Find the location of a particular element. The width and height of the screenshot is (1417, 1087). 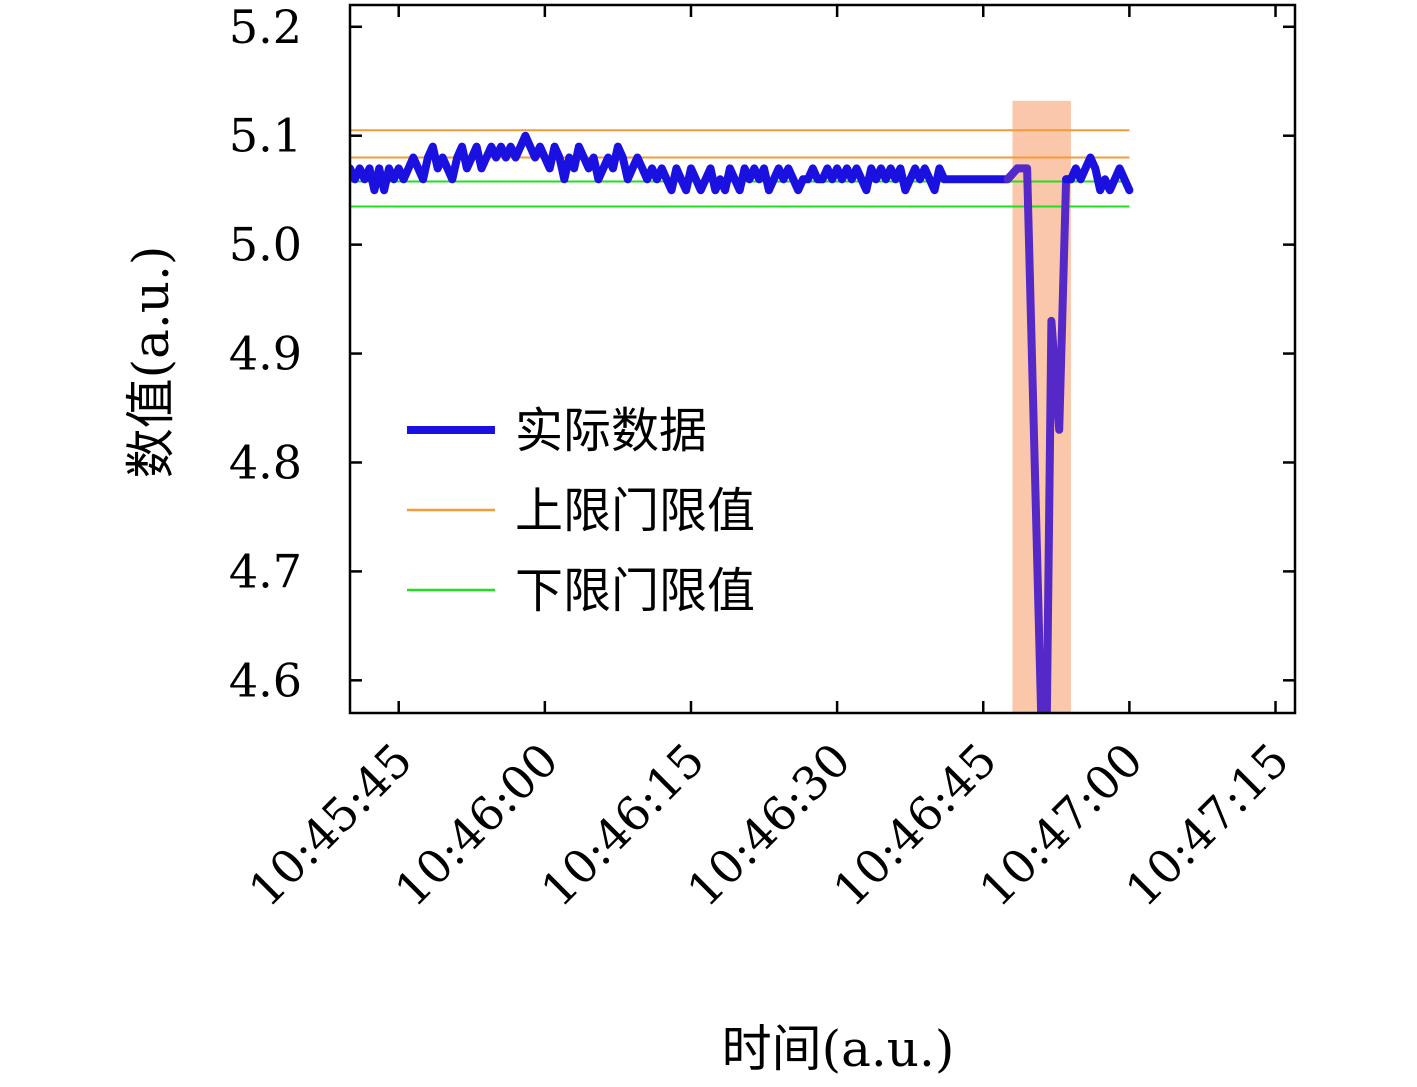

legend-item: 上限门限值 is located at coordinates (581, 511).